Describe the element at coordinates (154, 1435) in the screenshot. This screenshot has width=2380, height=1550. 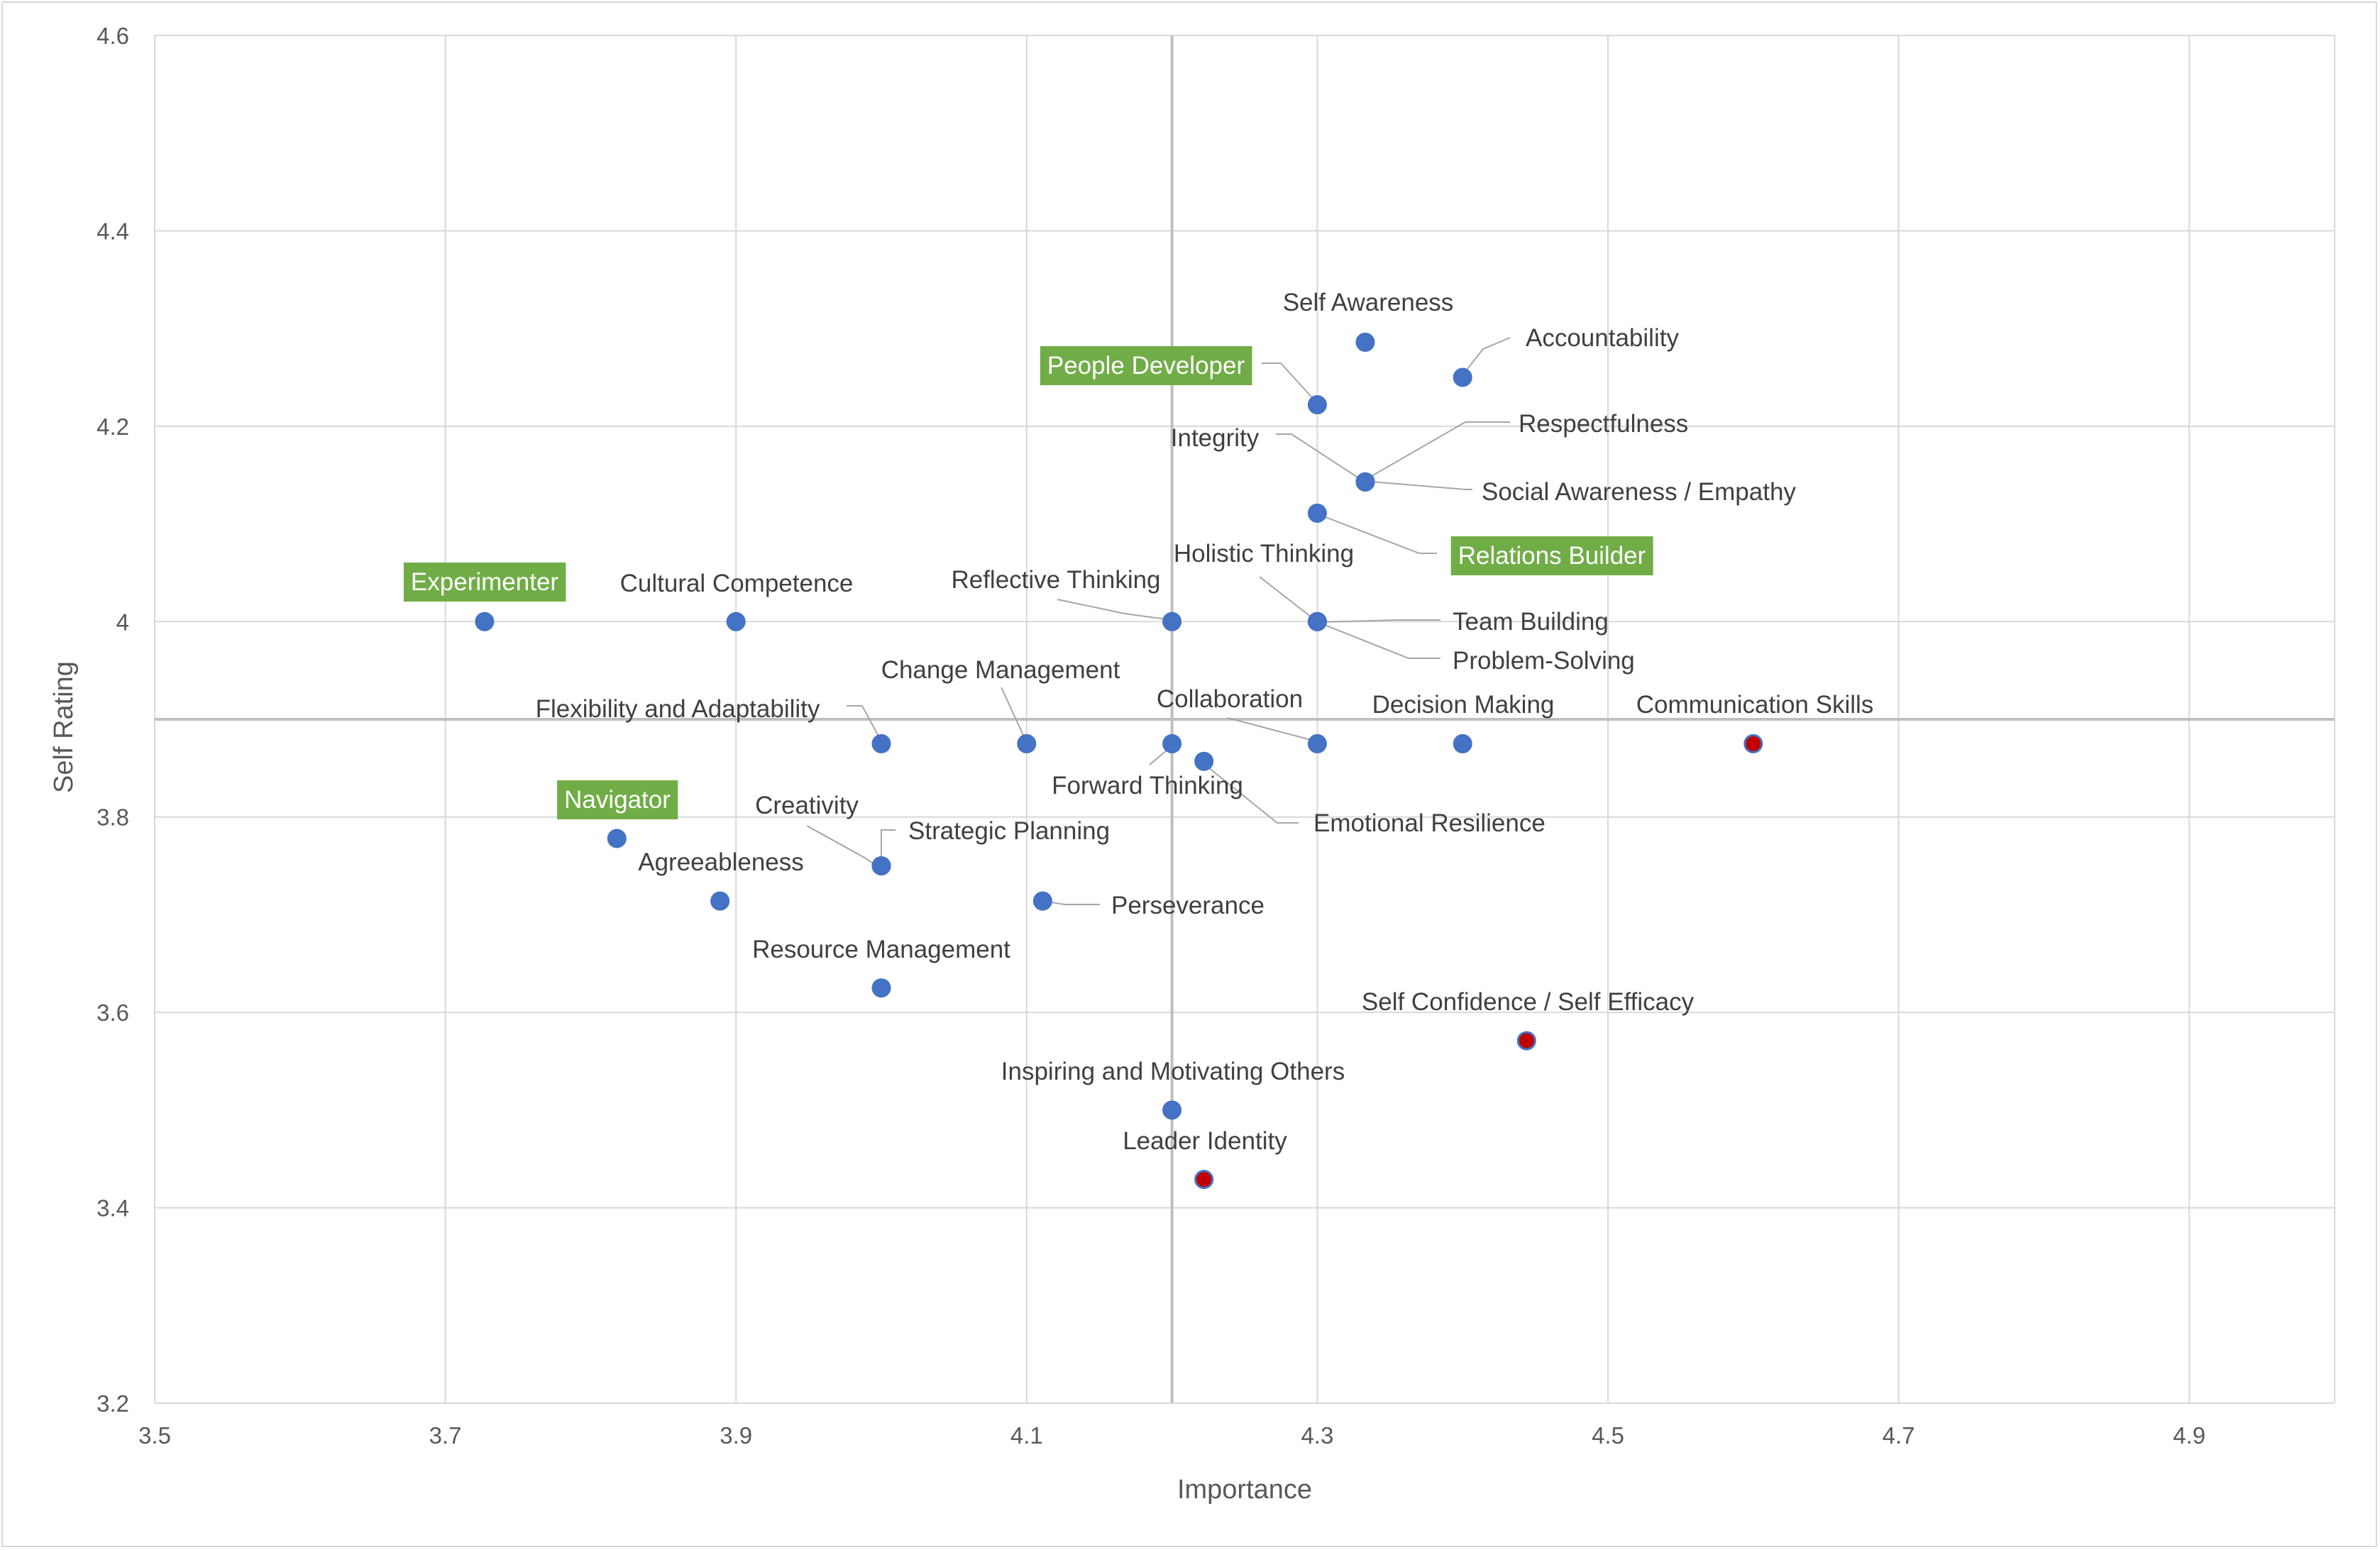
I see `x-tick-label: 3.5` at that location.